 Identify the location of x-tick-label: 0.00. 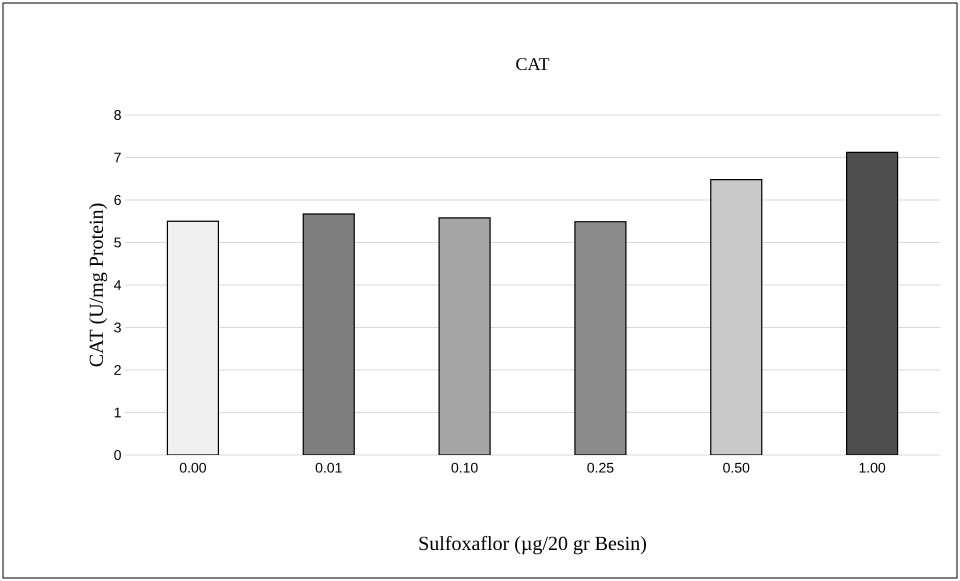
(193, 467).